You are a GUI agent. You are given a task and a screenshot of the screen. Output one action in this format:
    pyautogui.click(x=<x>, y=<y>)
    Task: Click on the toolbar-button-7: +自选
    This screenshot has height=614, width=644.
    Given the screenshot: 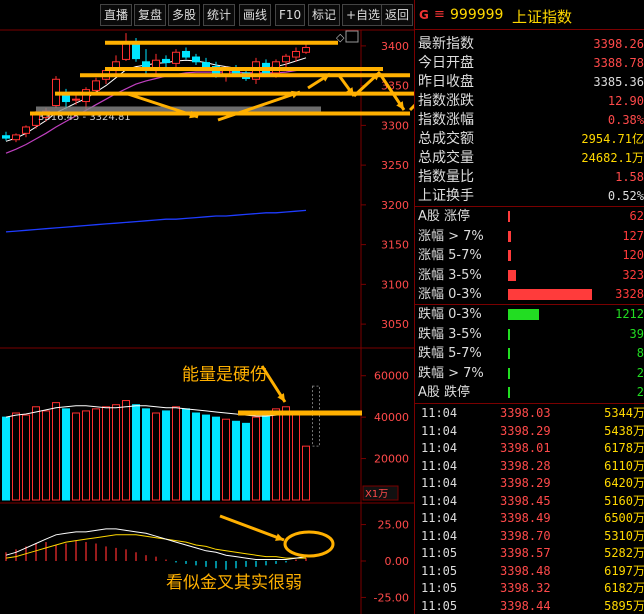 What is the action you would take?
    pyautogui.click(x=363, y=15)
    